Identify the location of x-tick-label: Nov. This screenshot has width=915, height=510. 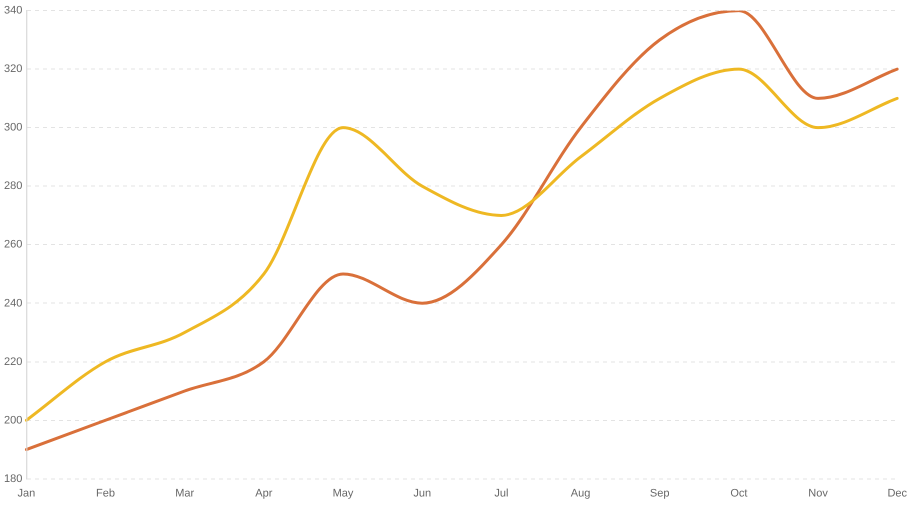
(818, 493).